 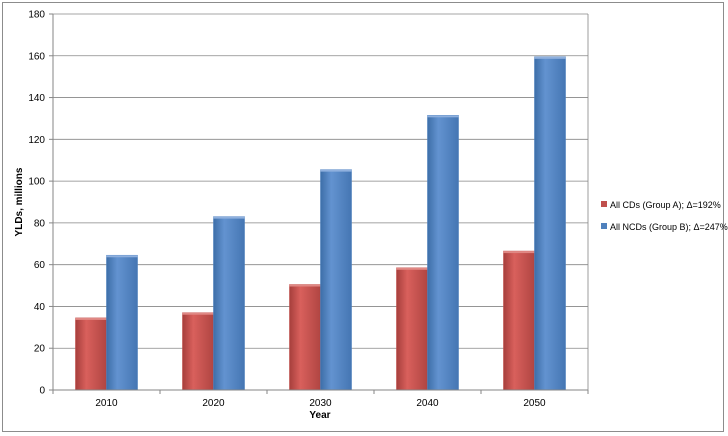 What do you see at coordinates (40, 223) in the screenshot?
I see `y-tick-label: 80` at bounding box center [40, 223].